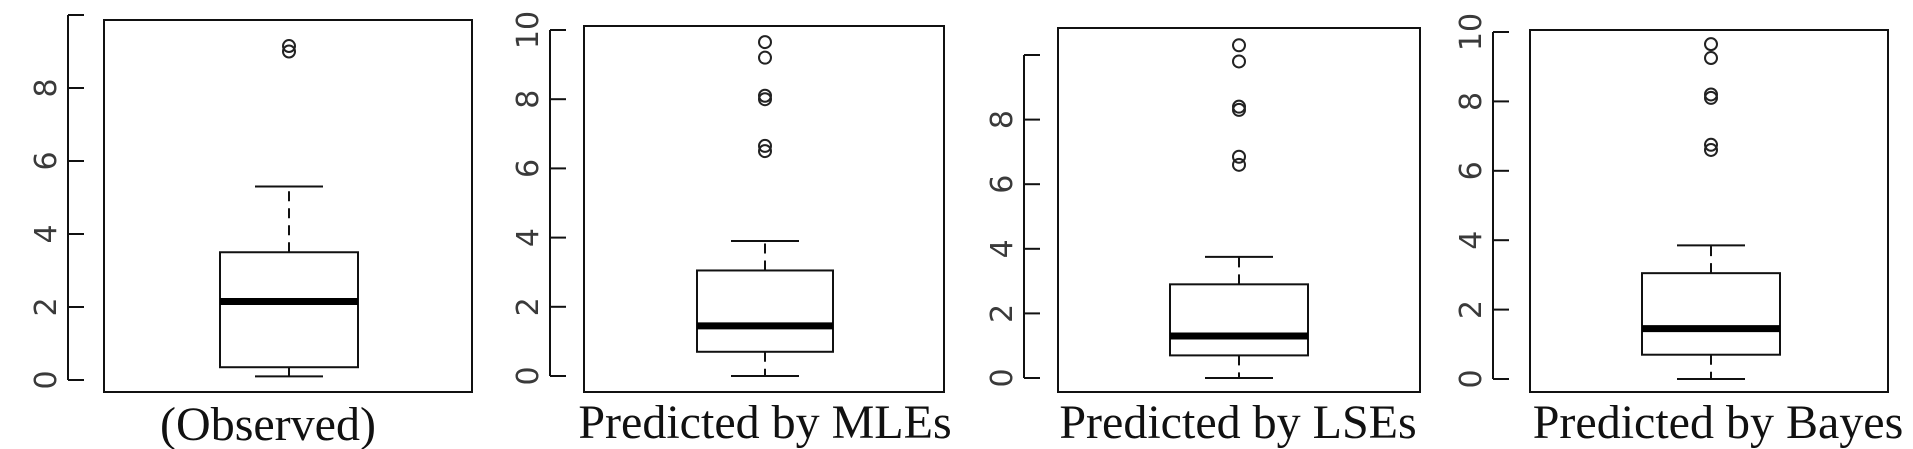  Describe the element at coordinates (1718, 422) in the screenshot. I see `x-axis-label: Predicted by Bayes` at that location.